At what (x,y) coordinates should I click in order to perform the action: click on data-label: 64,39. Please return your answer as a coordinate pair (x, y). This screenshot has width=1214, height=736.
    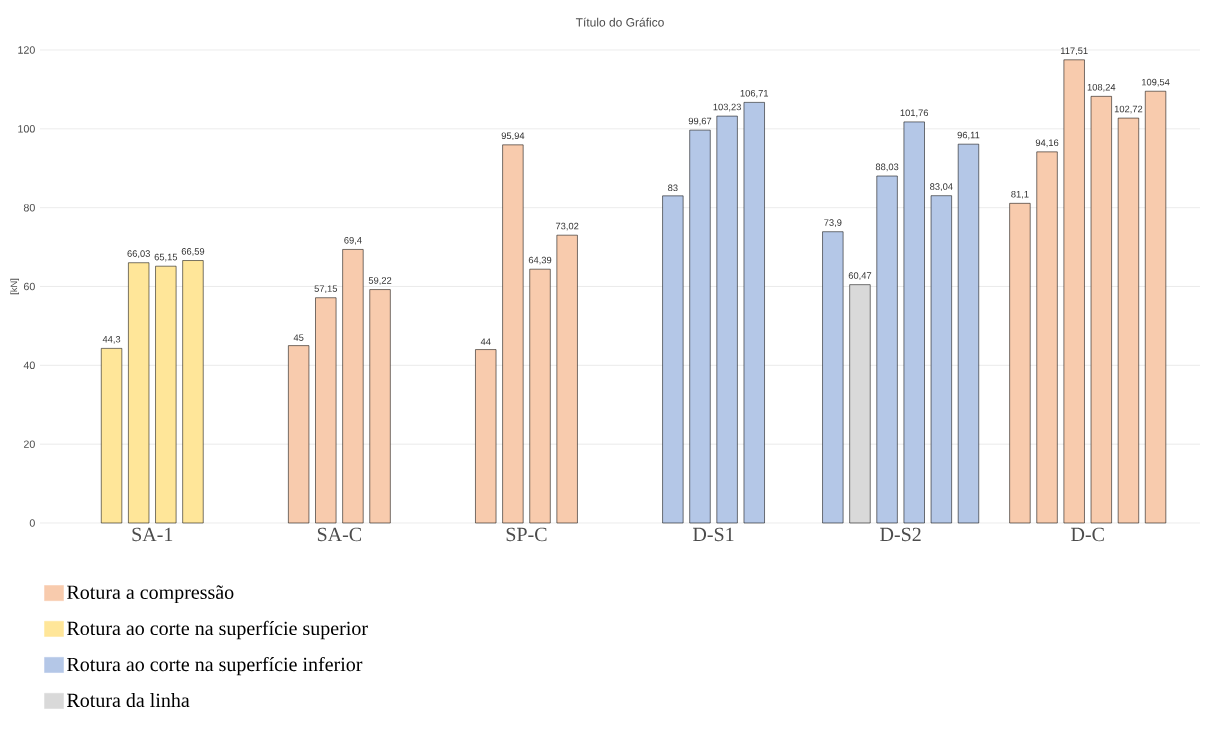
    Looking at the image, I should click on (540, 260).